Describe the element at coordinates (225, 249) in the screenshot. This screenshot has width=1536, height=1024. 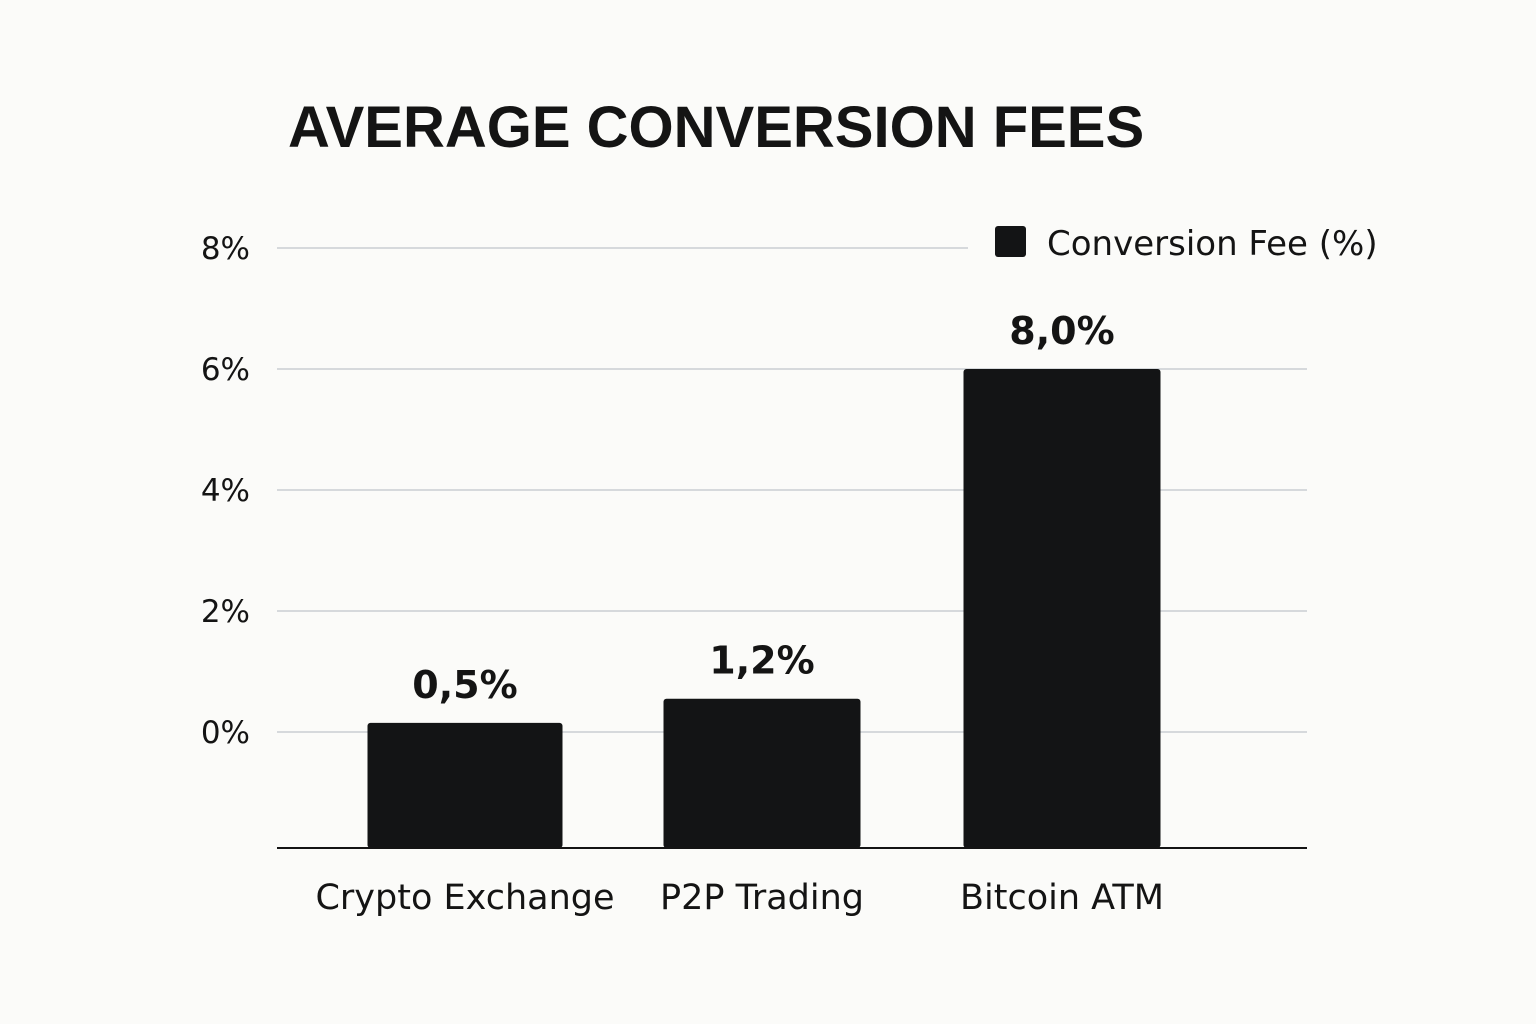
I see `y-tick-label: 8%` at that location.